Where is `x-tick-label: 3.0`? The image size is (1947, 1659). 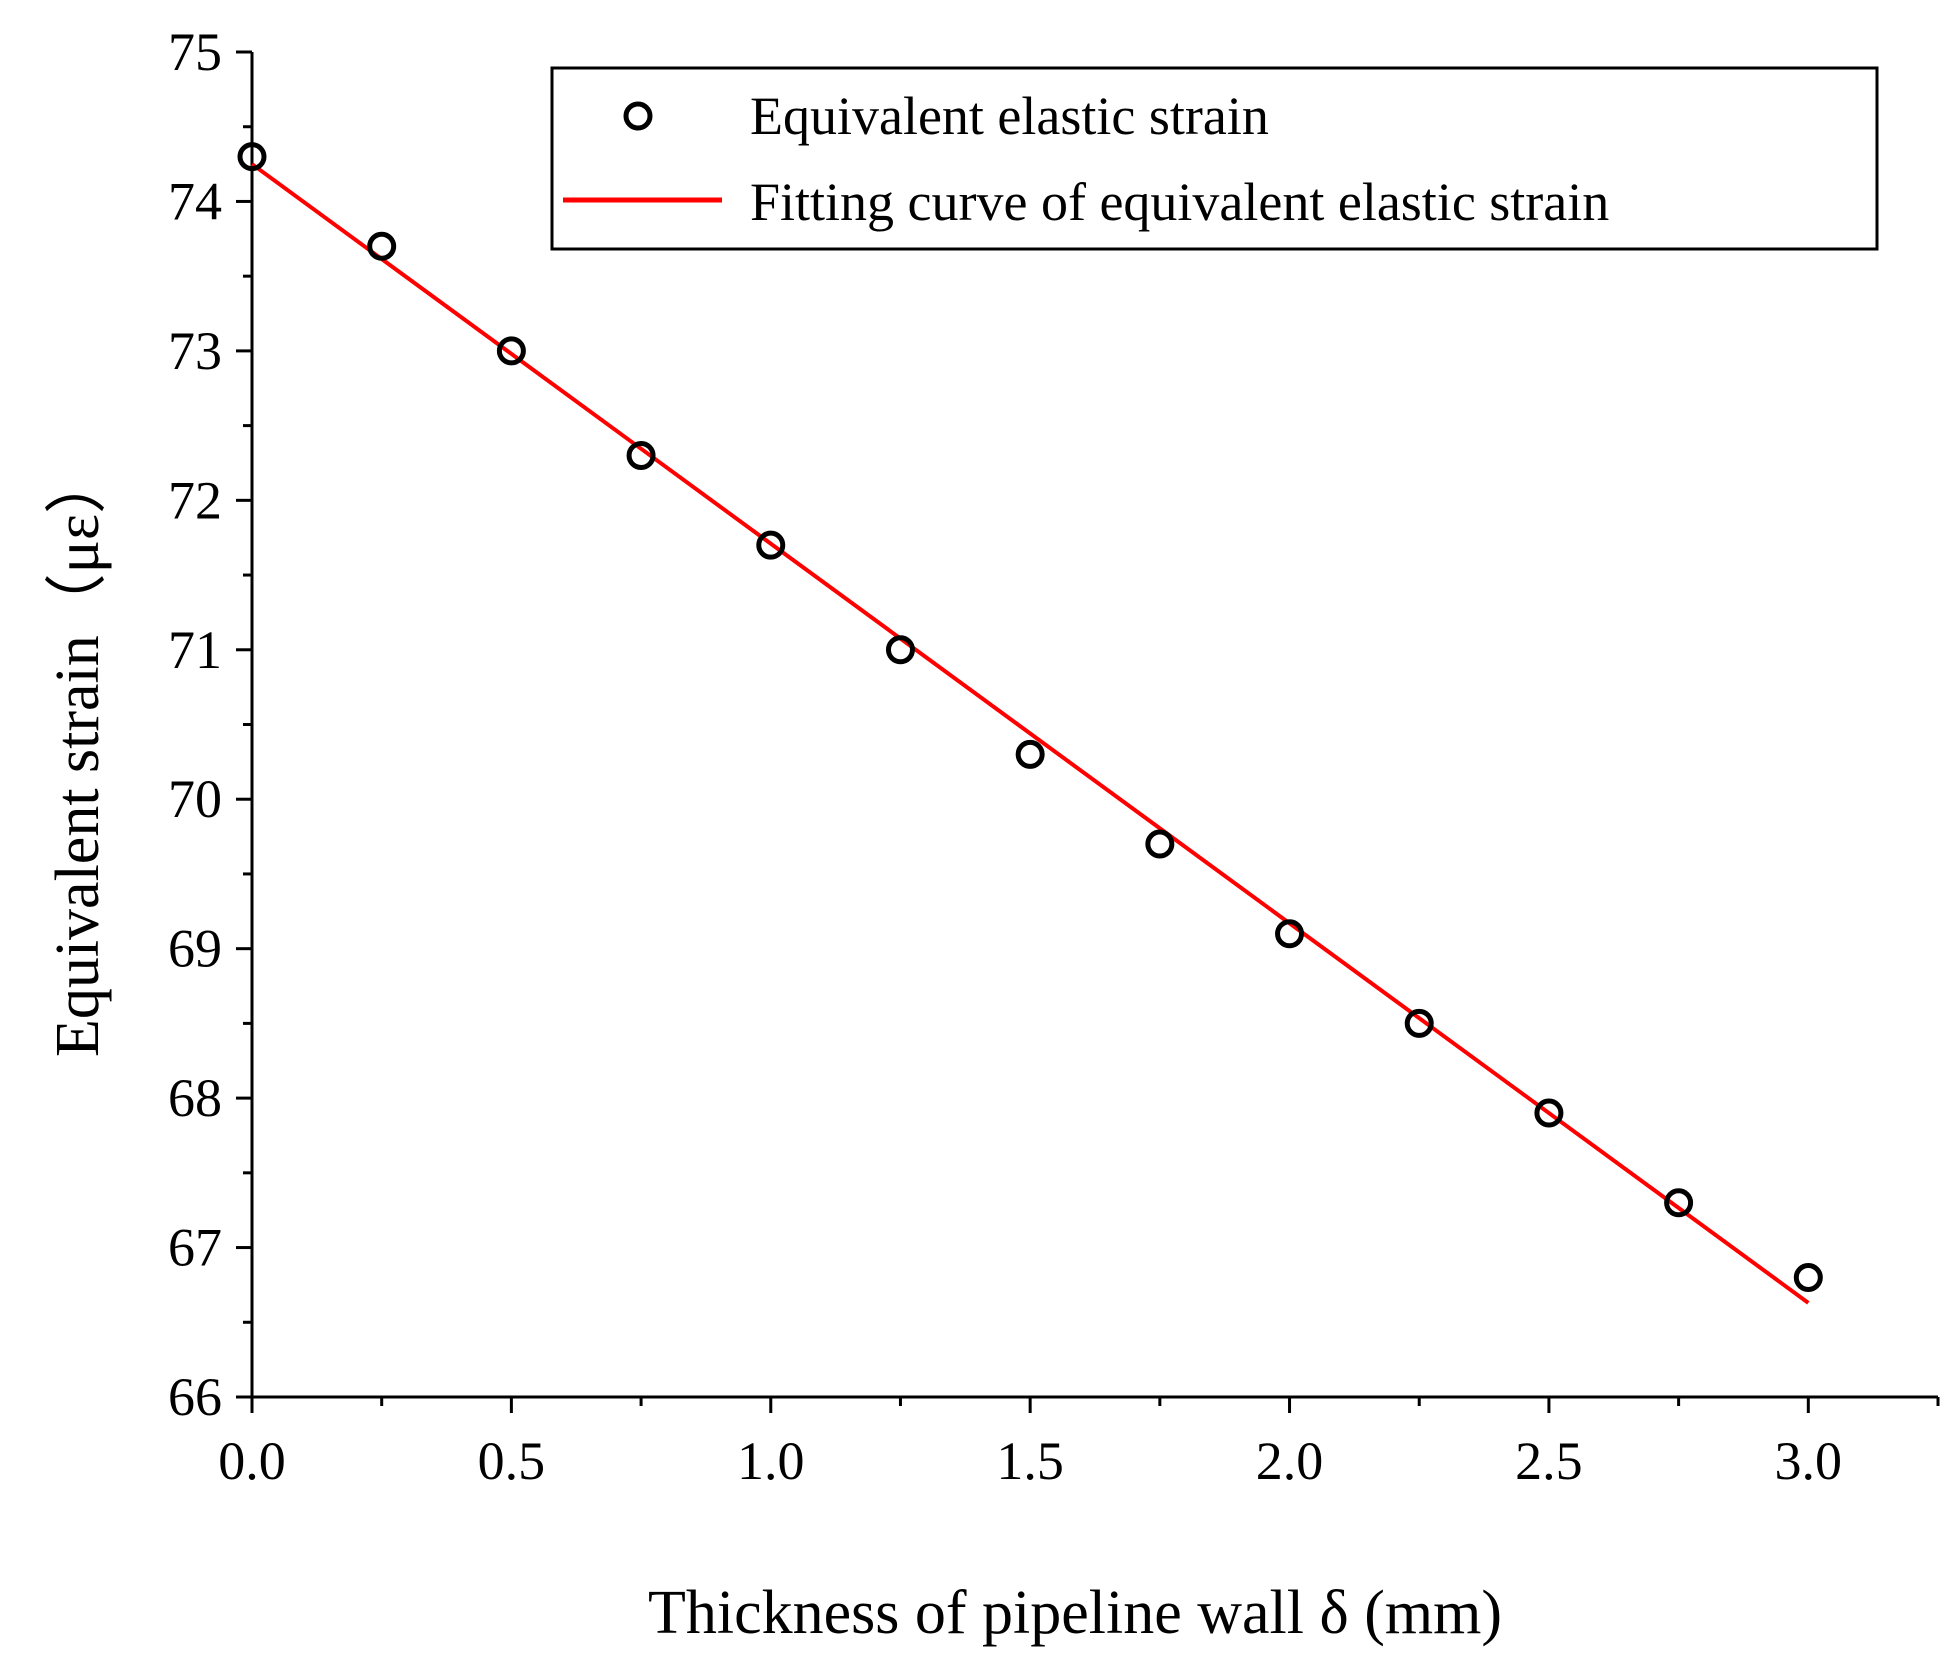 x-tick-label: 3.0 is located at coordinates (1809, 1461).